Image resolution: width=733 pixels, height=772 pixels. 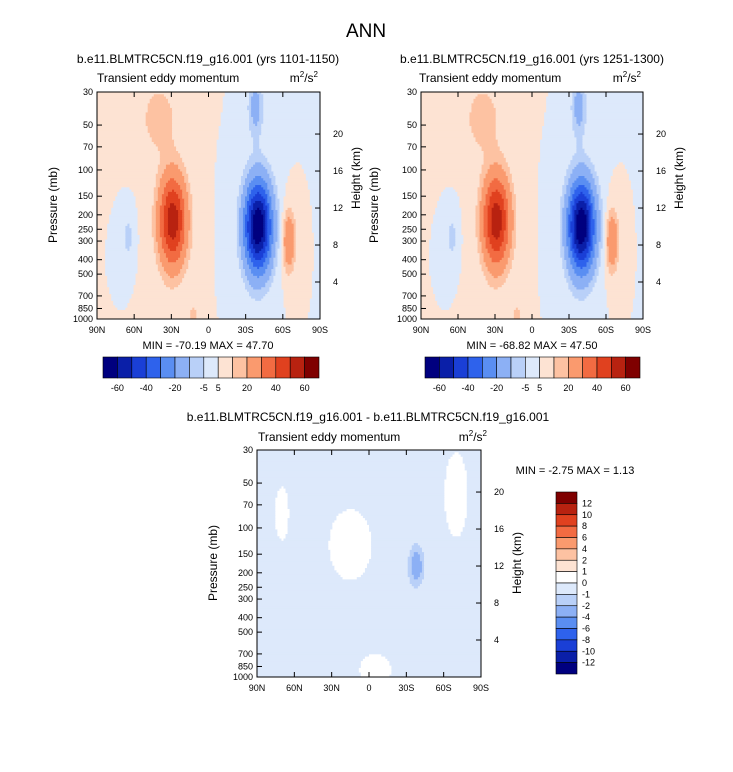 What do you see at coordinates (335, 282) in the screenshot?
I see `y-right-tick-label: 4` at bounding box center [335, 282].